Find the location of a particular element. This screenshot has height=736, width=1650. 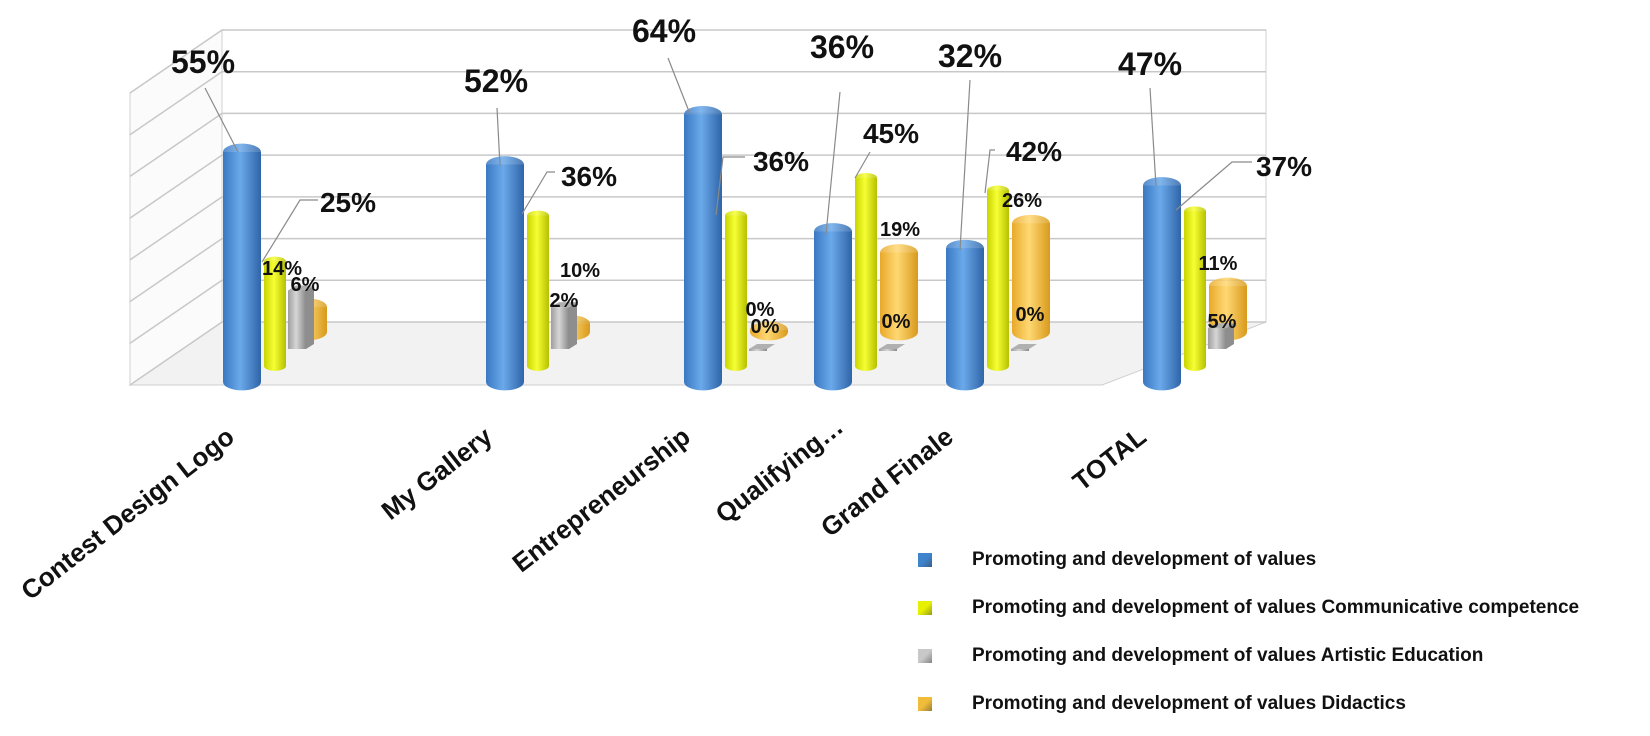

category-label: Contest Design Logo is located at coordinates (127, 513).